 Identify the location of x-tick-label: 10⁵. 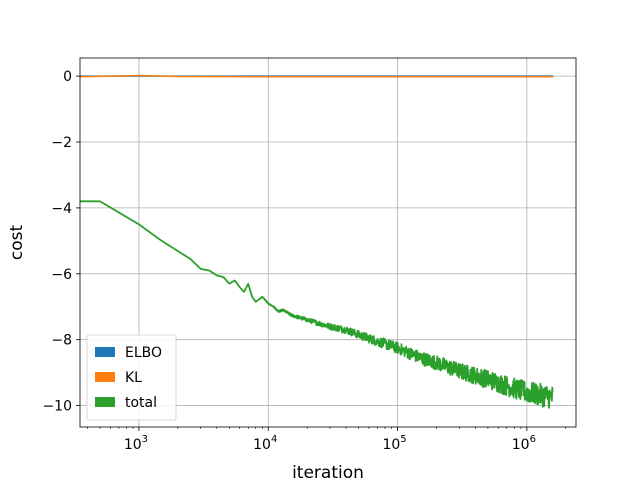
(394, 443).